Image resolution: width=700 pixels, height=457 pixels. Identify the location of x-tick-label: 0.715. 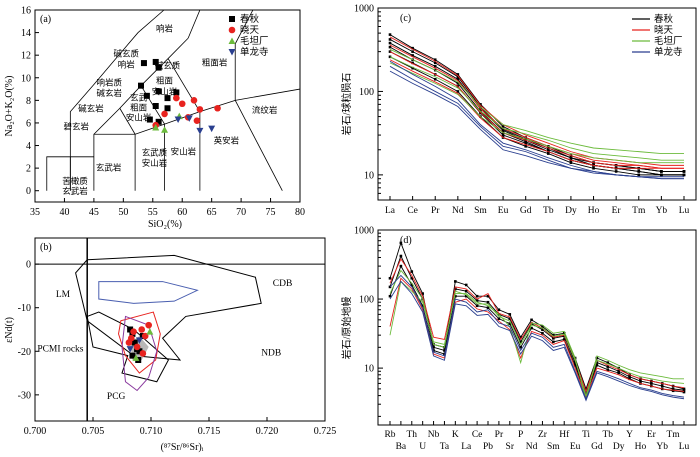
(209, 431).